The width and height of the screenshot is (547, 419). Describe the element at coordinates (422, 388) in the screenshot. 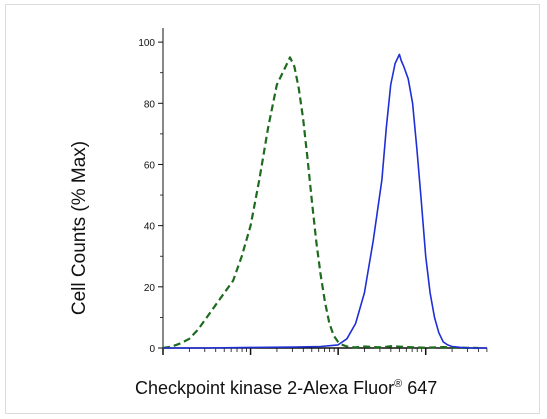

I see `x-axis-label-suffix: 647` at that location.